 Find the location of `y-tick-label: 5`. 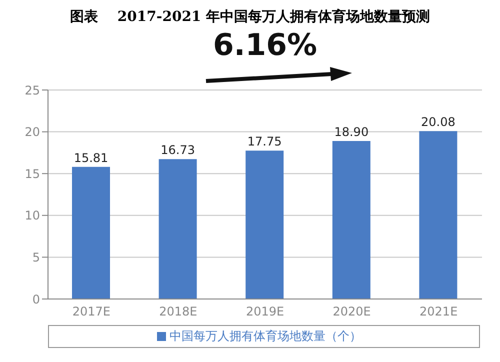

y-tick-label: 5 is located at coordinates (36, 257).